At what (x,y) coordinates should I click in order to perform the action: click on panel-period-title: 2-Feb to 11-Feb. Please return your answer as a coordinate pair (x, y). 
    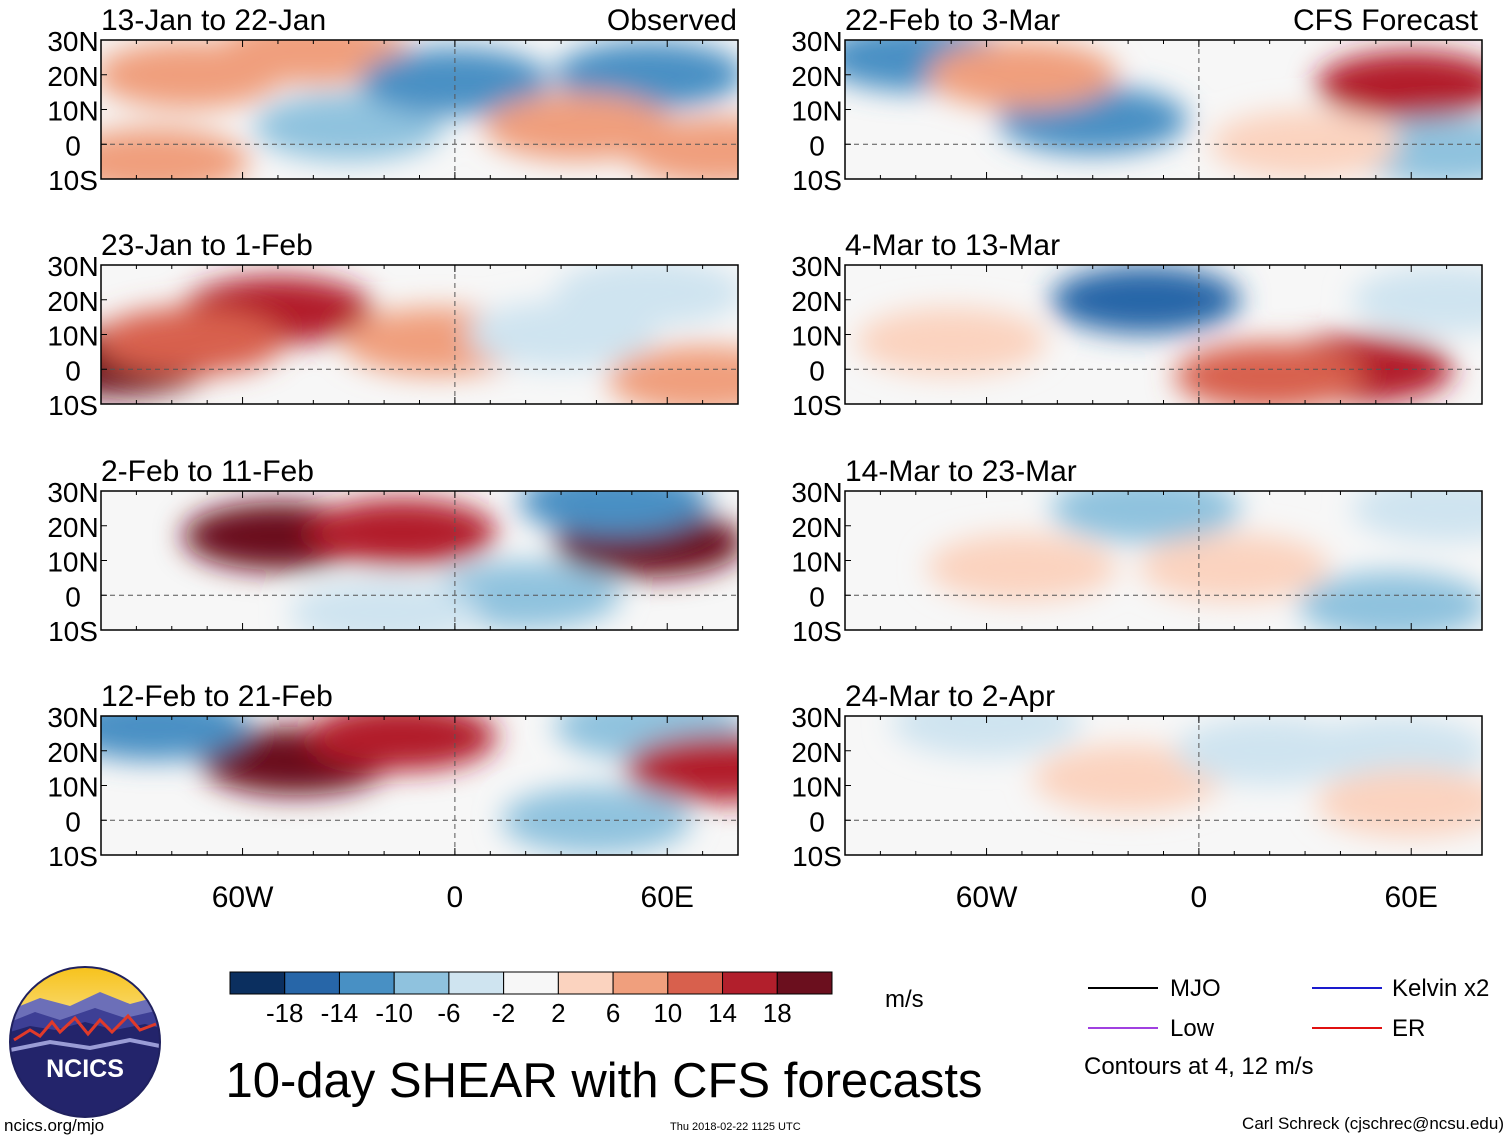
    Looking at the image, I should click on (207, 471).